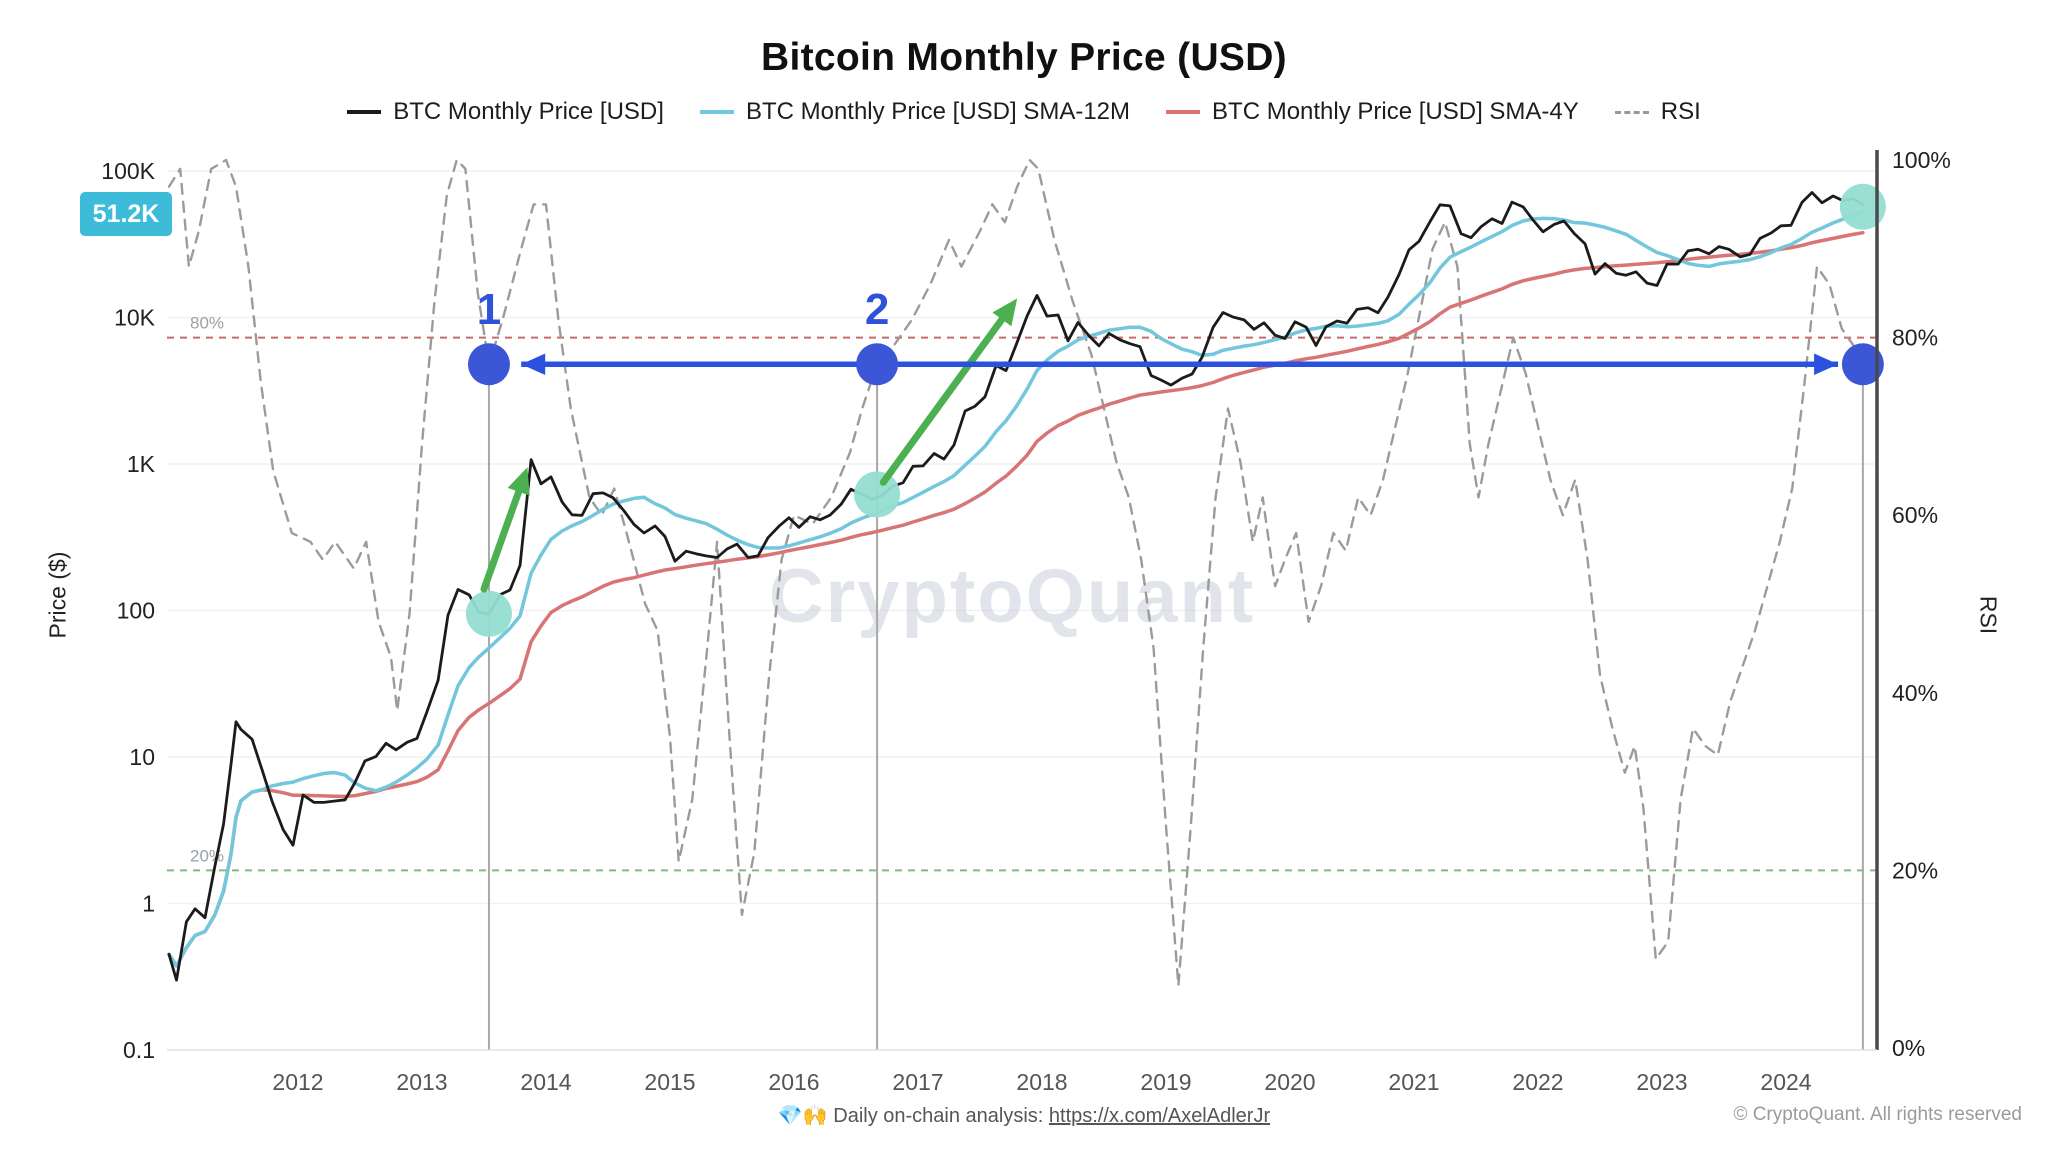 This screenshot has width=2048, height=1152. I want to click on analyst-link: https://x.com/AxelAdlerJr, so click(1159, 1116).